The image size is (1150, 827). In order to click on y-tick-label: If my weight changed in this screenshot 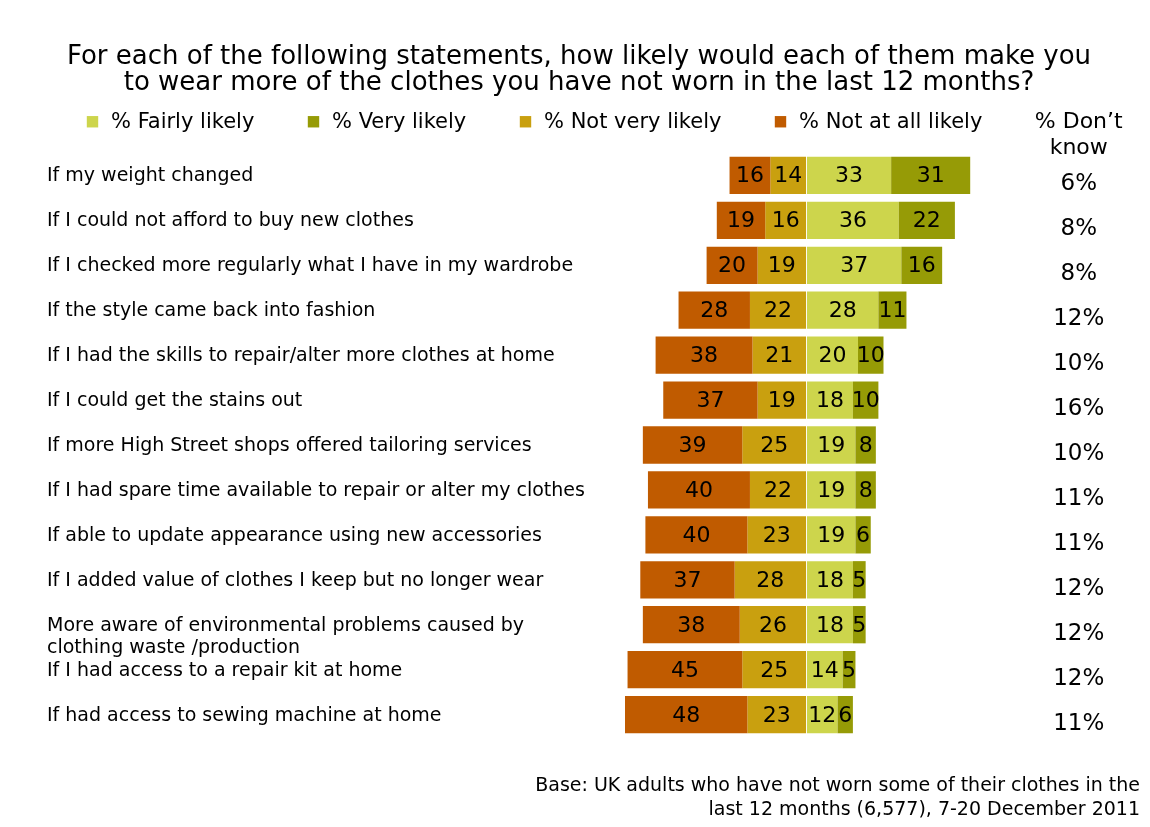, I will do `click(150, 174)`.